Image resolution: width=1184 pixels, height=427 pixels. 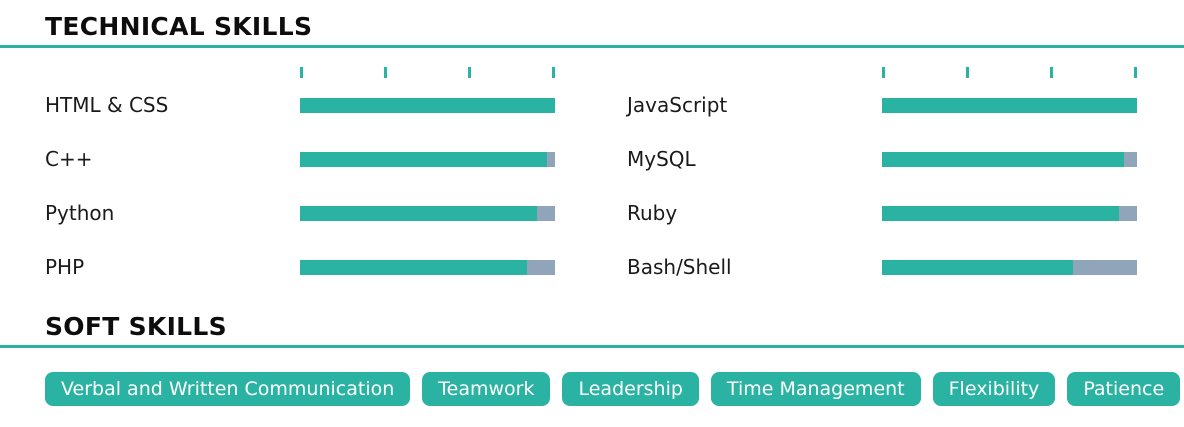 What do you see at coordinates (652, 213) in the screenshot?
I see `skill-label: Ruby` at bounding box center [652, 213].